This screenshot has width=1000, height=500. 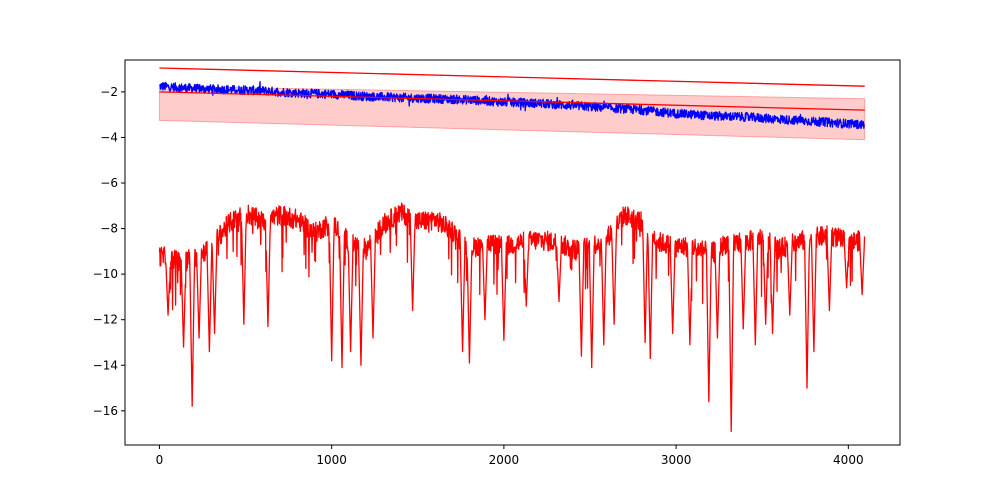 I want to click on confidence-band, so click(x=512, y=113).